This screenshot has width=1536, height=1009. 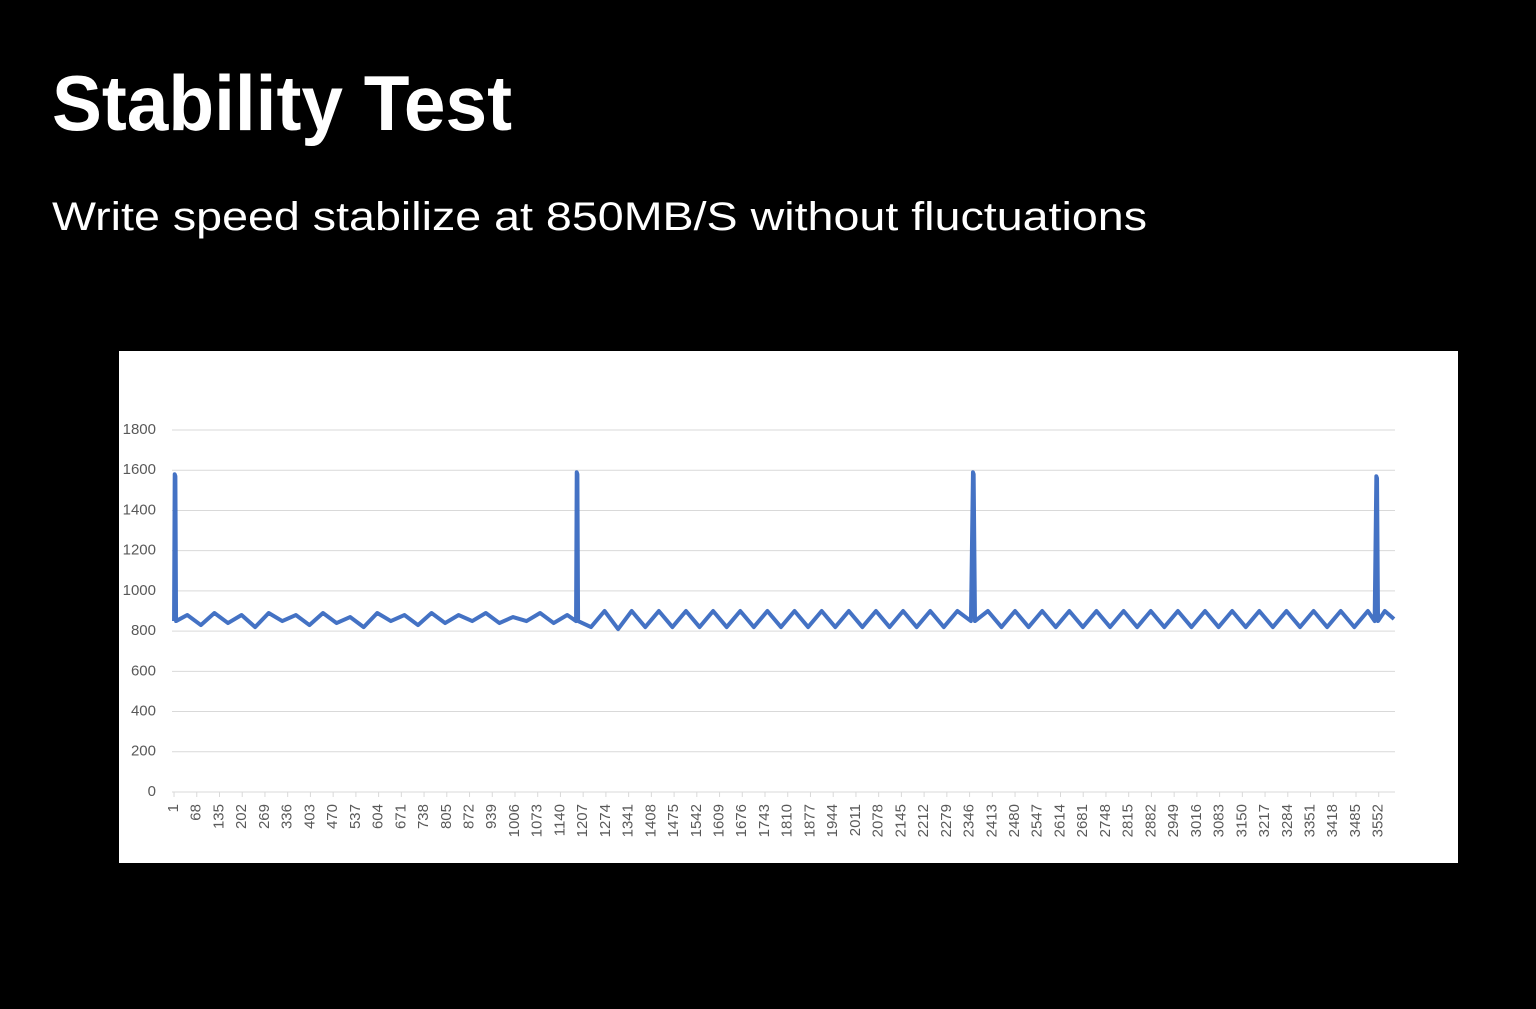 What do you see at coordinates (423, 816) in the screenshot?
I see `x-tick-label: 738` at bounding box center [423, 816].